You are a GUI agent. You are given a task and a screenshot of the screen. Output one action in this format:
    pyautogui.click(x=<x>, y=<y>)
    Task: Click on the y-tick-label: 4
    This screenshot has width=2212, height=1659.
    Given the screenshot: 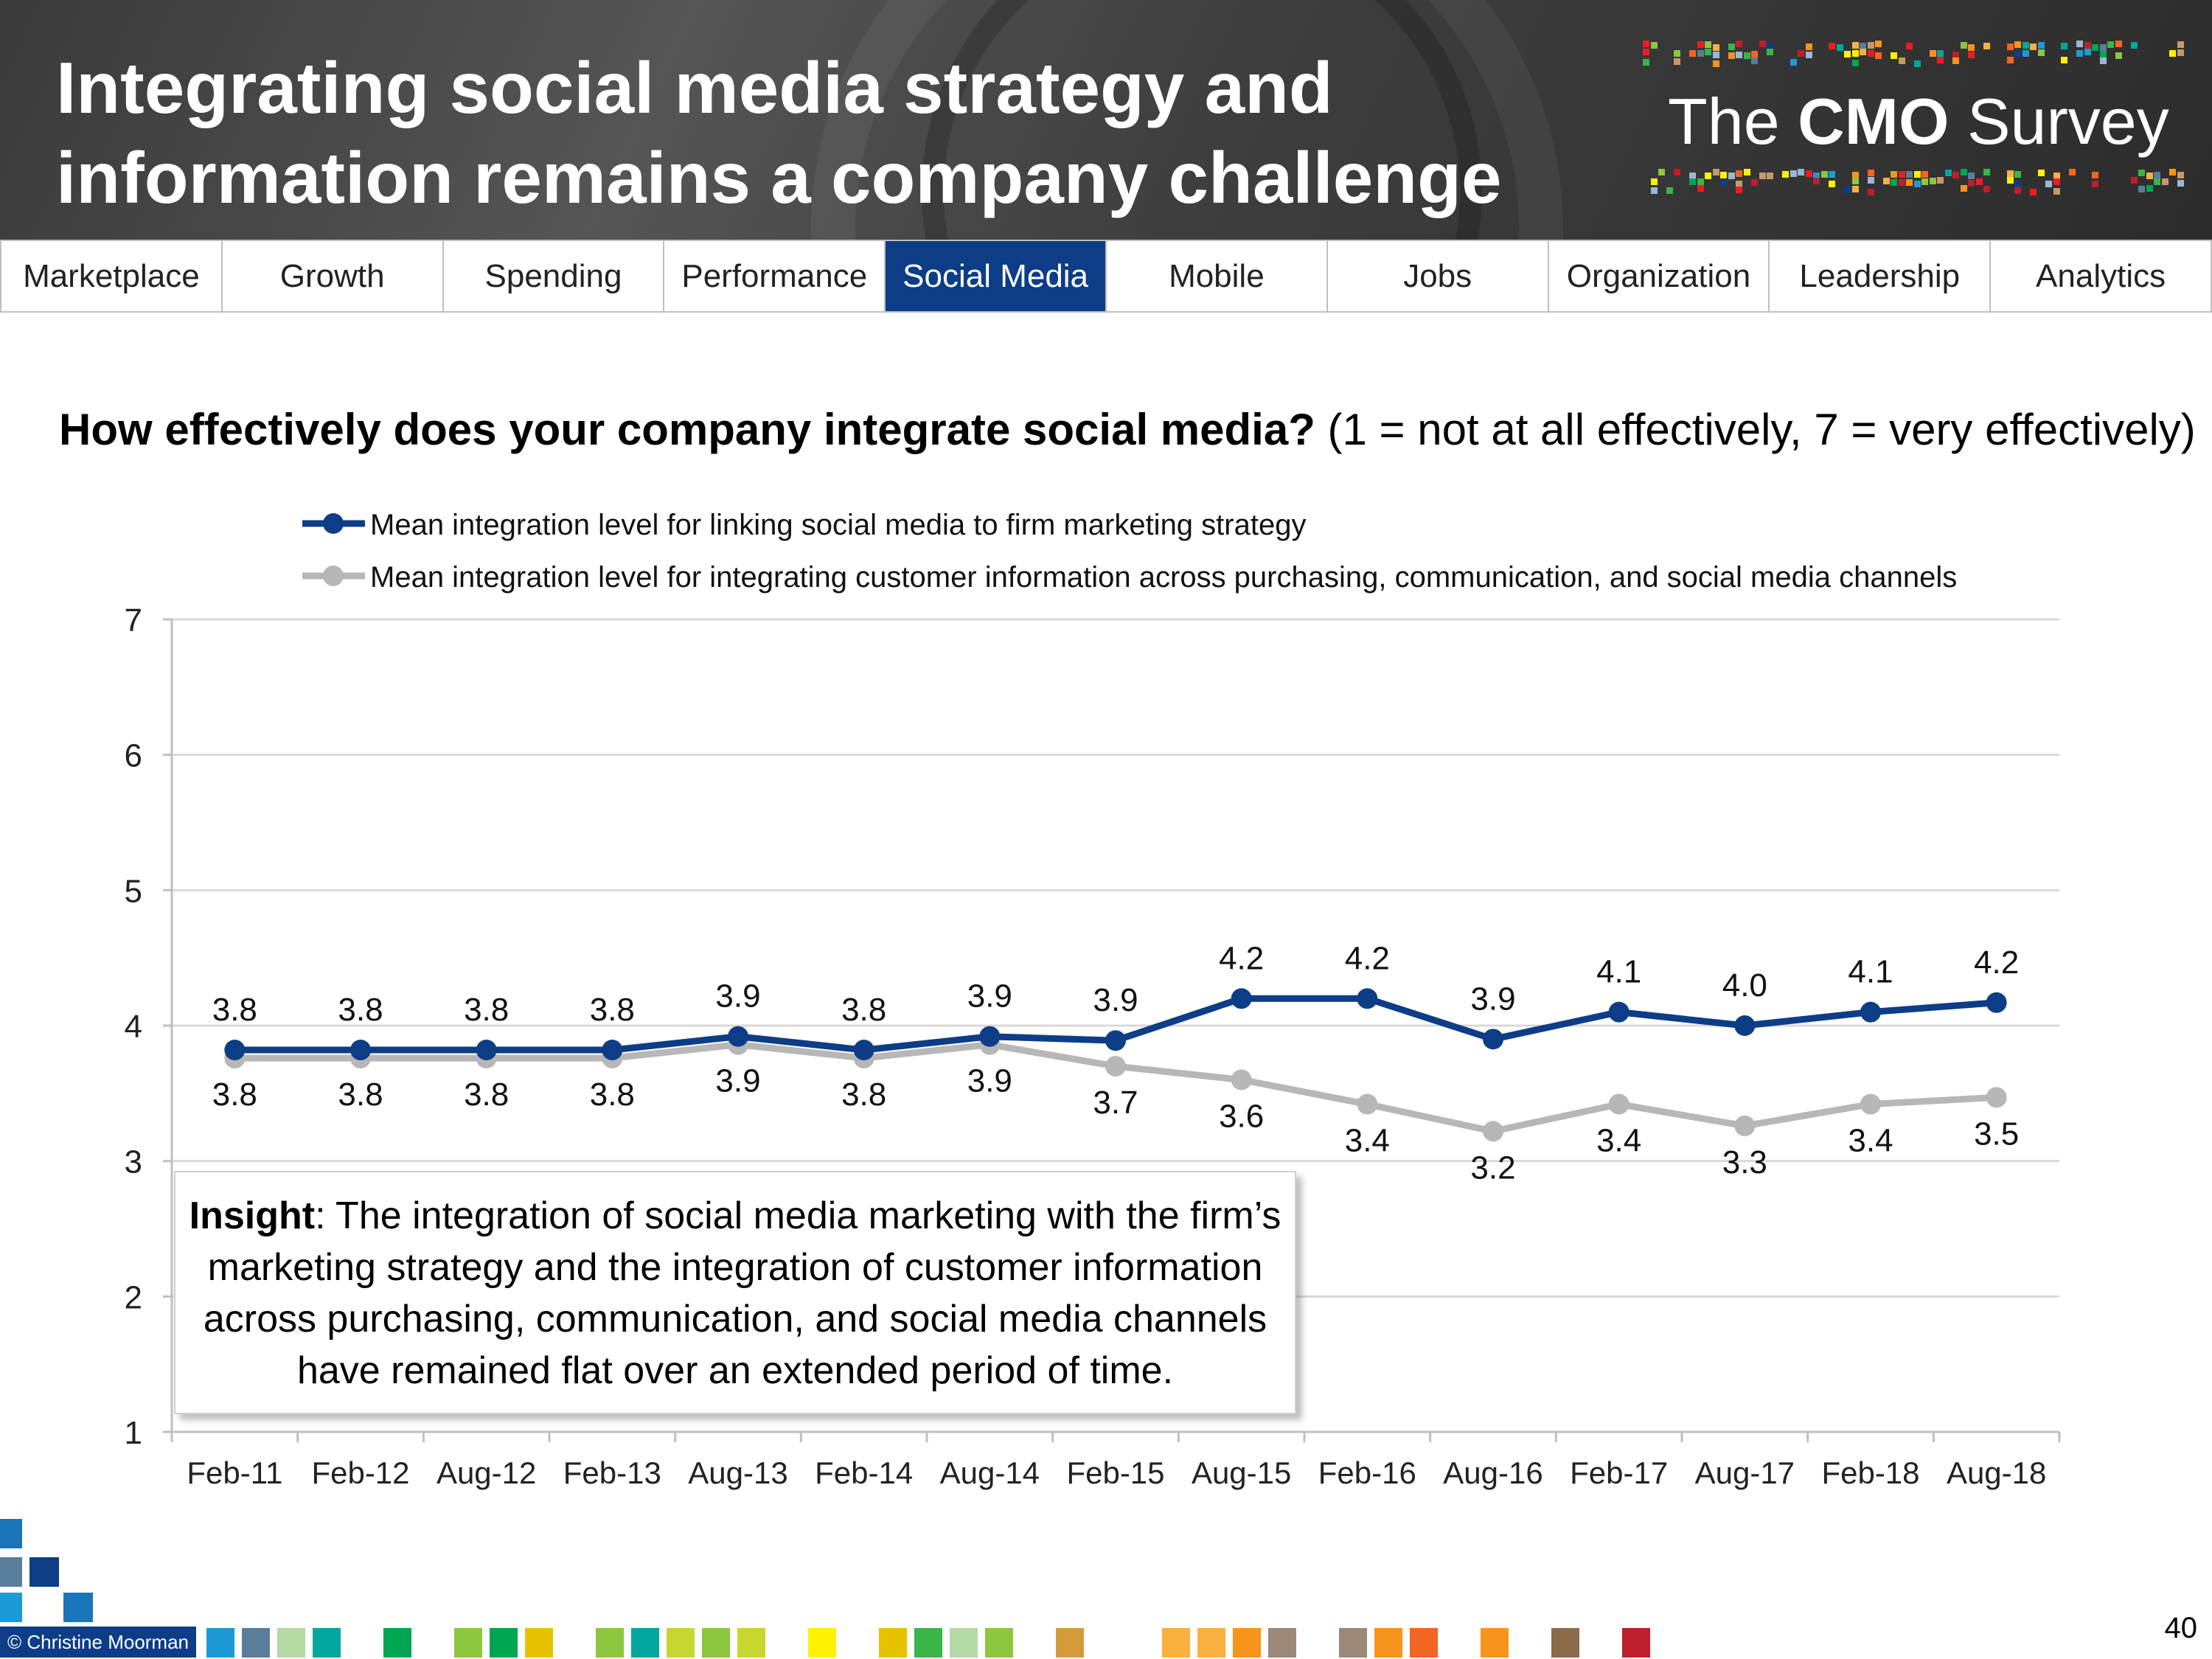 What is the action you would take?
    pyautogui.click(x=133, y=1027)
    